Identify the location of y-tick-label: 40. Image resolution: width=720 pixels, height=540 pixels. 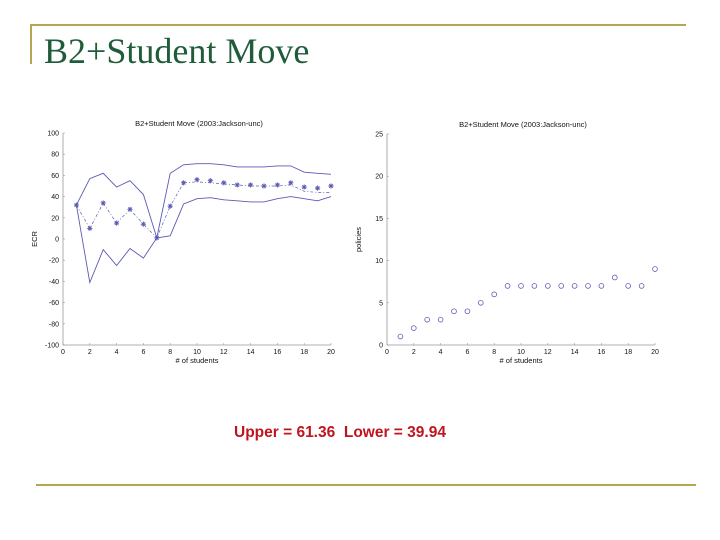
(55, 197).